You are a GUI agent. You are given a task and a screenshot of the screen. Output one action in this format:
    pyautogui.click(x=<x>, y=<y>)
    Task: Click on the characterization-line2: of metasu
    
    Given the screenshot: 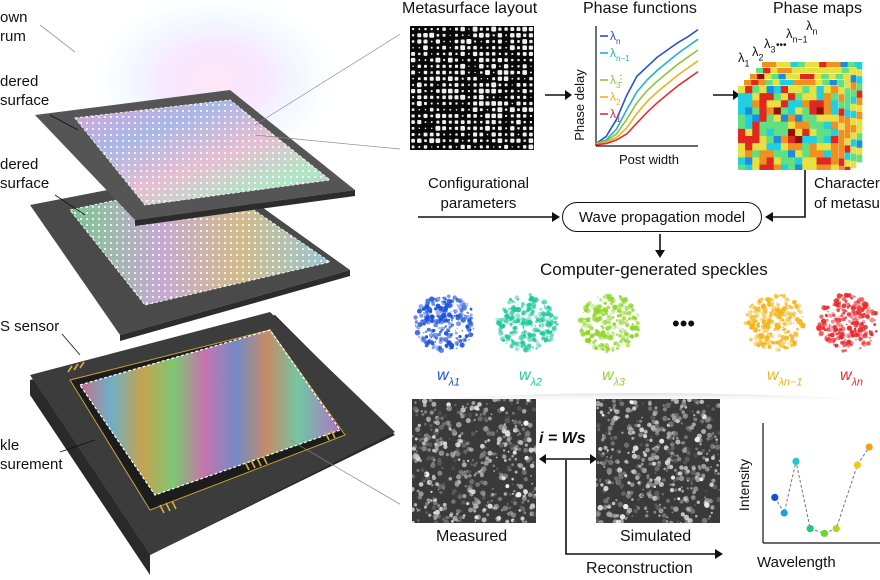 What is the action you would take?
    pyautogui.click(x=847, y=203)
    